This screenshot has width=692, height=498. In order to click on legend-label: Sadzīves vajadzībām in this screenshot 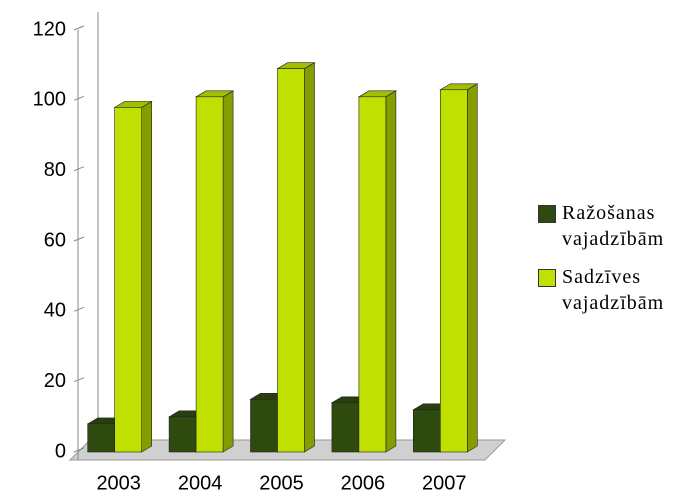, I will do `click(613, 290)`.